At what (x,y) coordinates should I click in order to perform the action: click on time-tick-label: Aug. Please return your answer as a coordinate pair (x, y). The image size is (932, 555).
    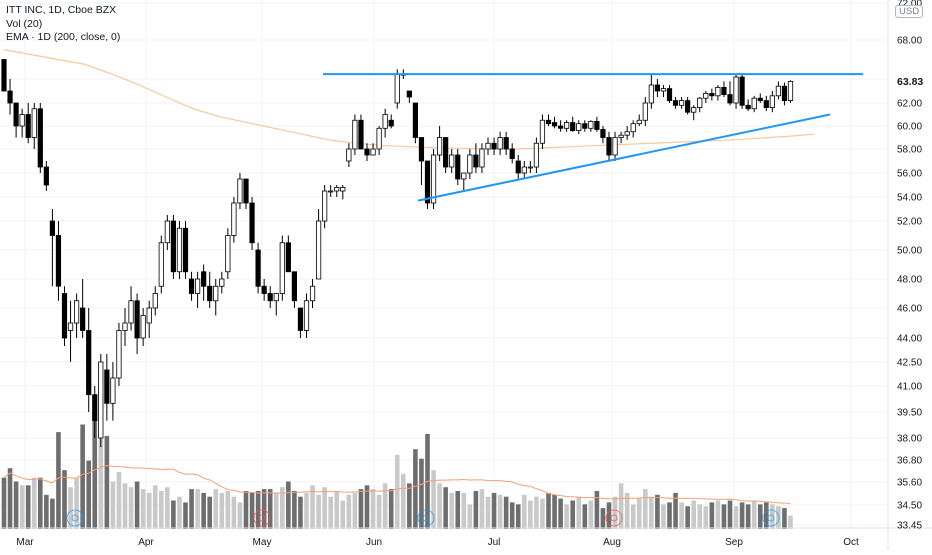
    Looking at the image, I should click on (612, 542).